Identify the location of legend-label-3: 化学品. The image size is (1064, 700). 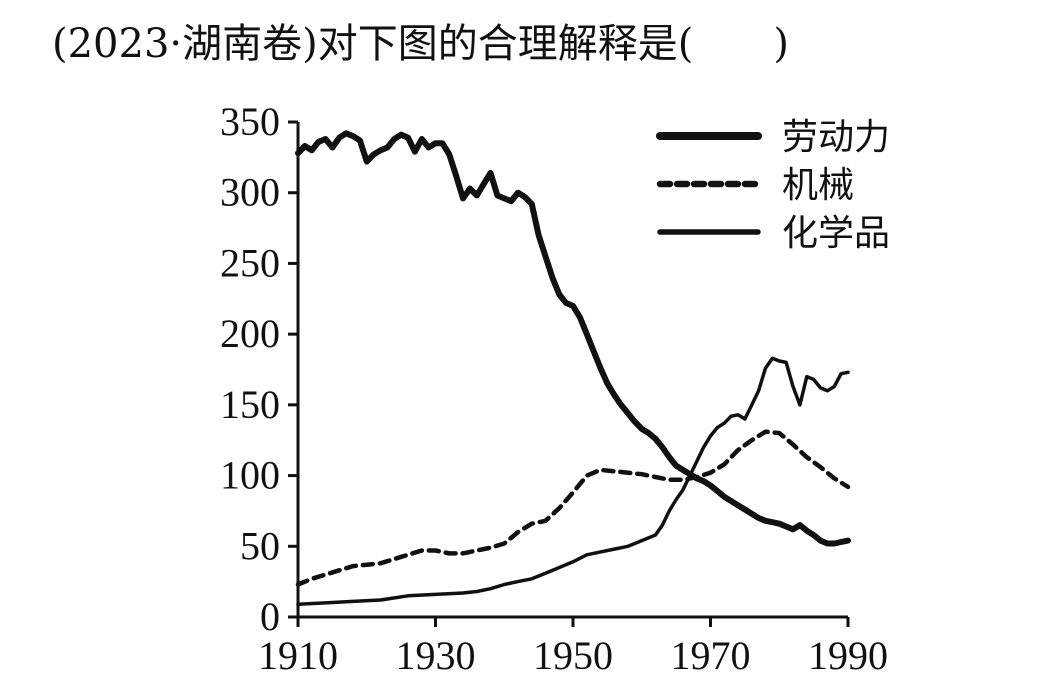
(836, 233).